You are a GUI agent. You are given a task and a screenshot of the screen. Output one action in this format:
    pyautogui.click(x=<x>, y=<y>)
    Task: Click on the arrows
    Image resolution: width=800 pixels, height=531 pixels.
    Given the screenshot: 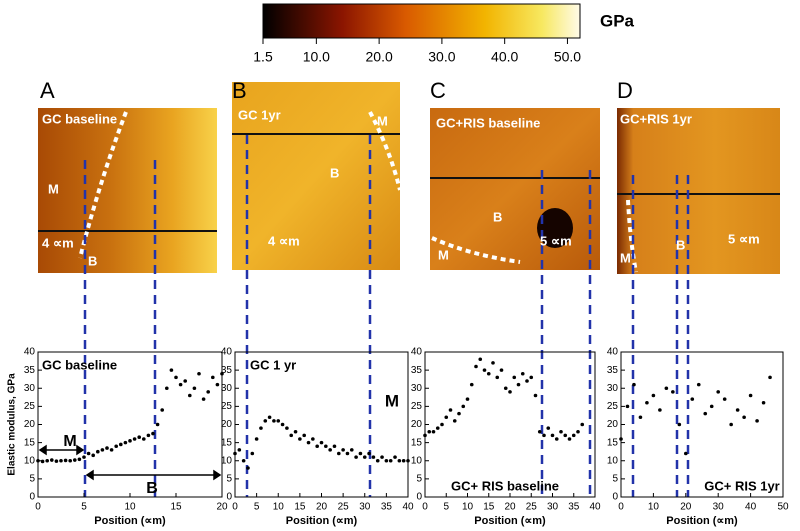 What is the action you would take?
    pyautogui.click(x=130, y=462)
    